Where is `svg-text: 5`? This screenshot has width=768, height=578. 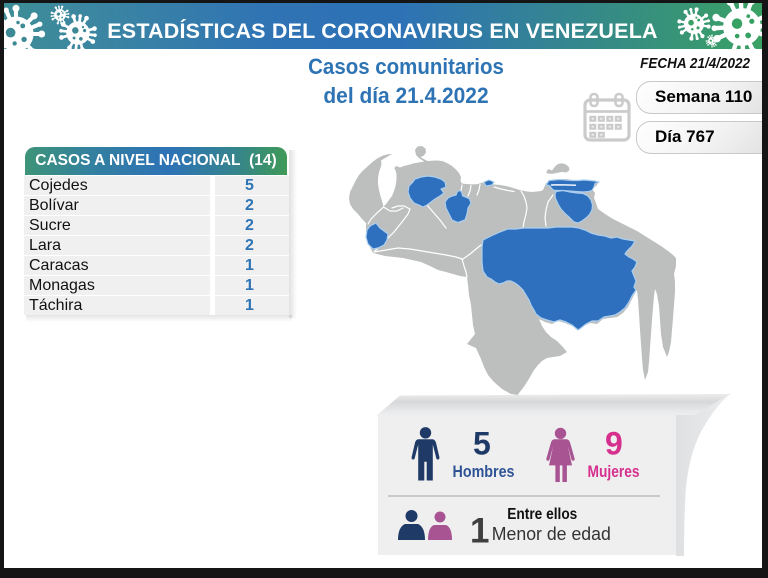
svg-text: 5 is located at coordinates (482, 444).